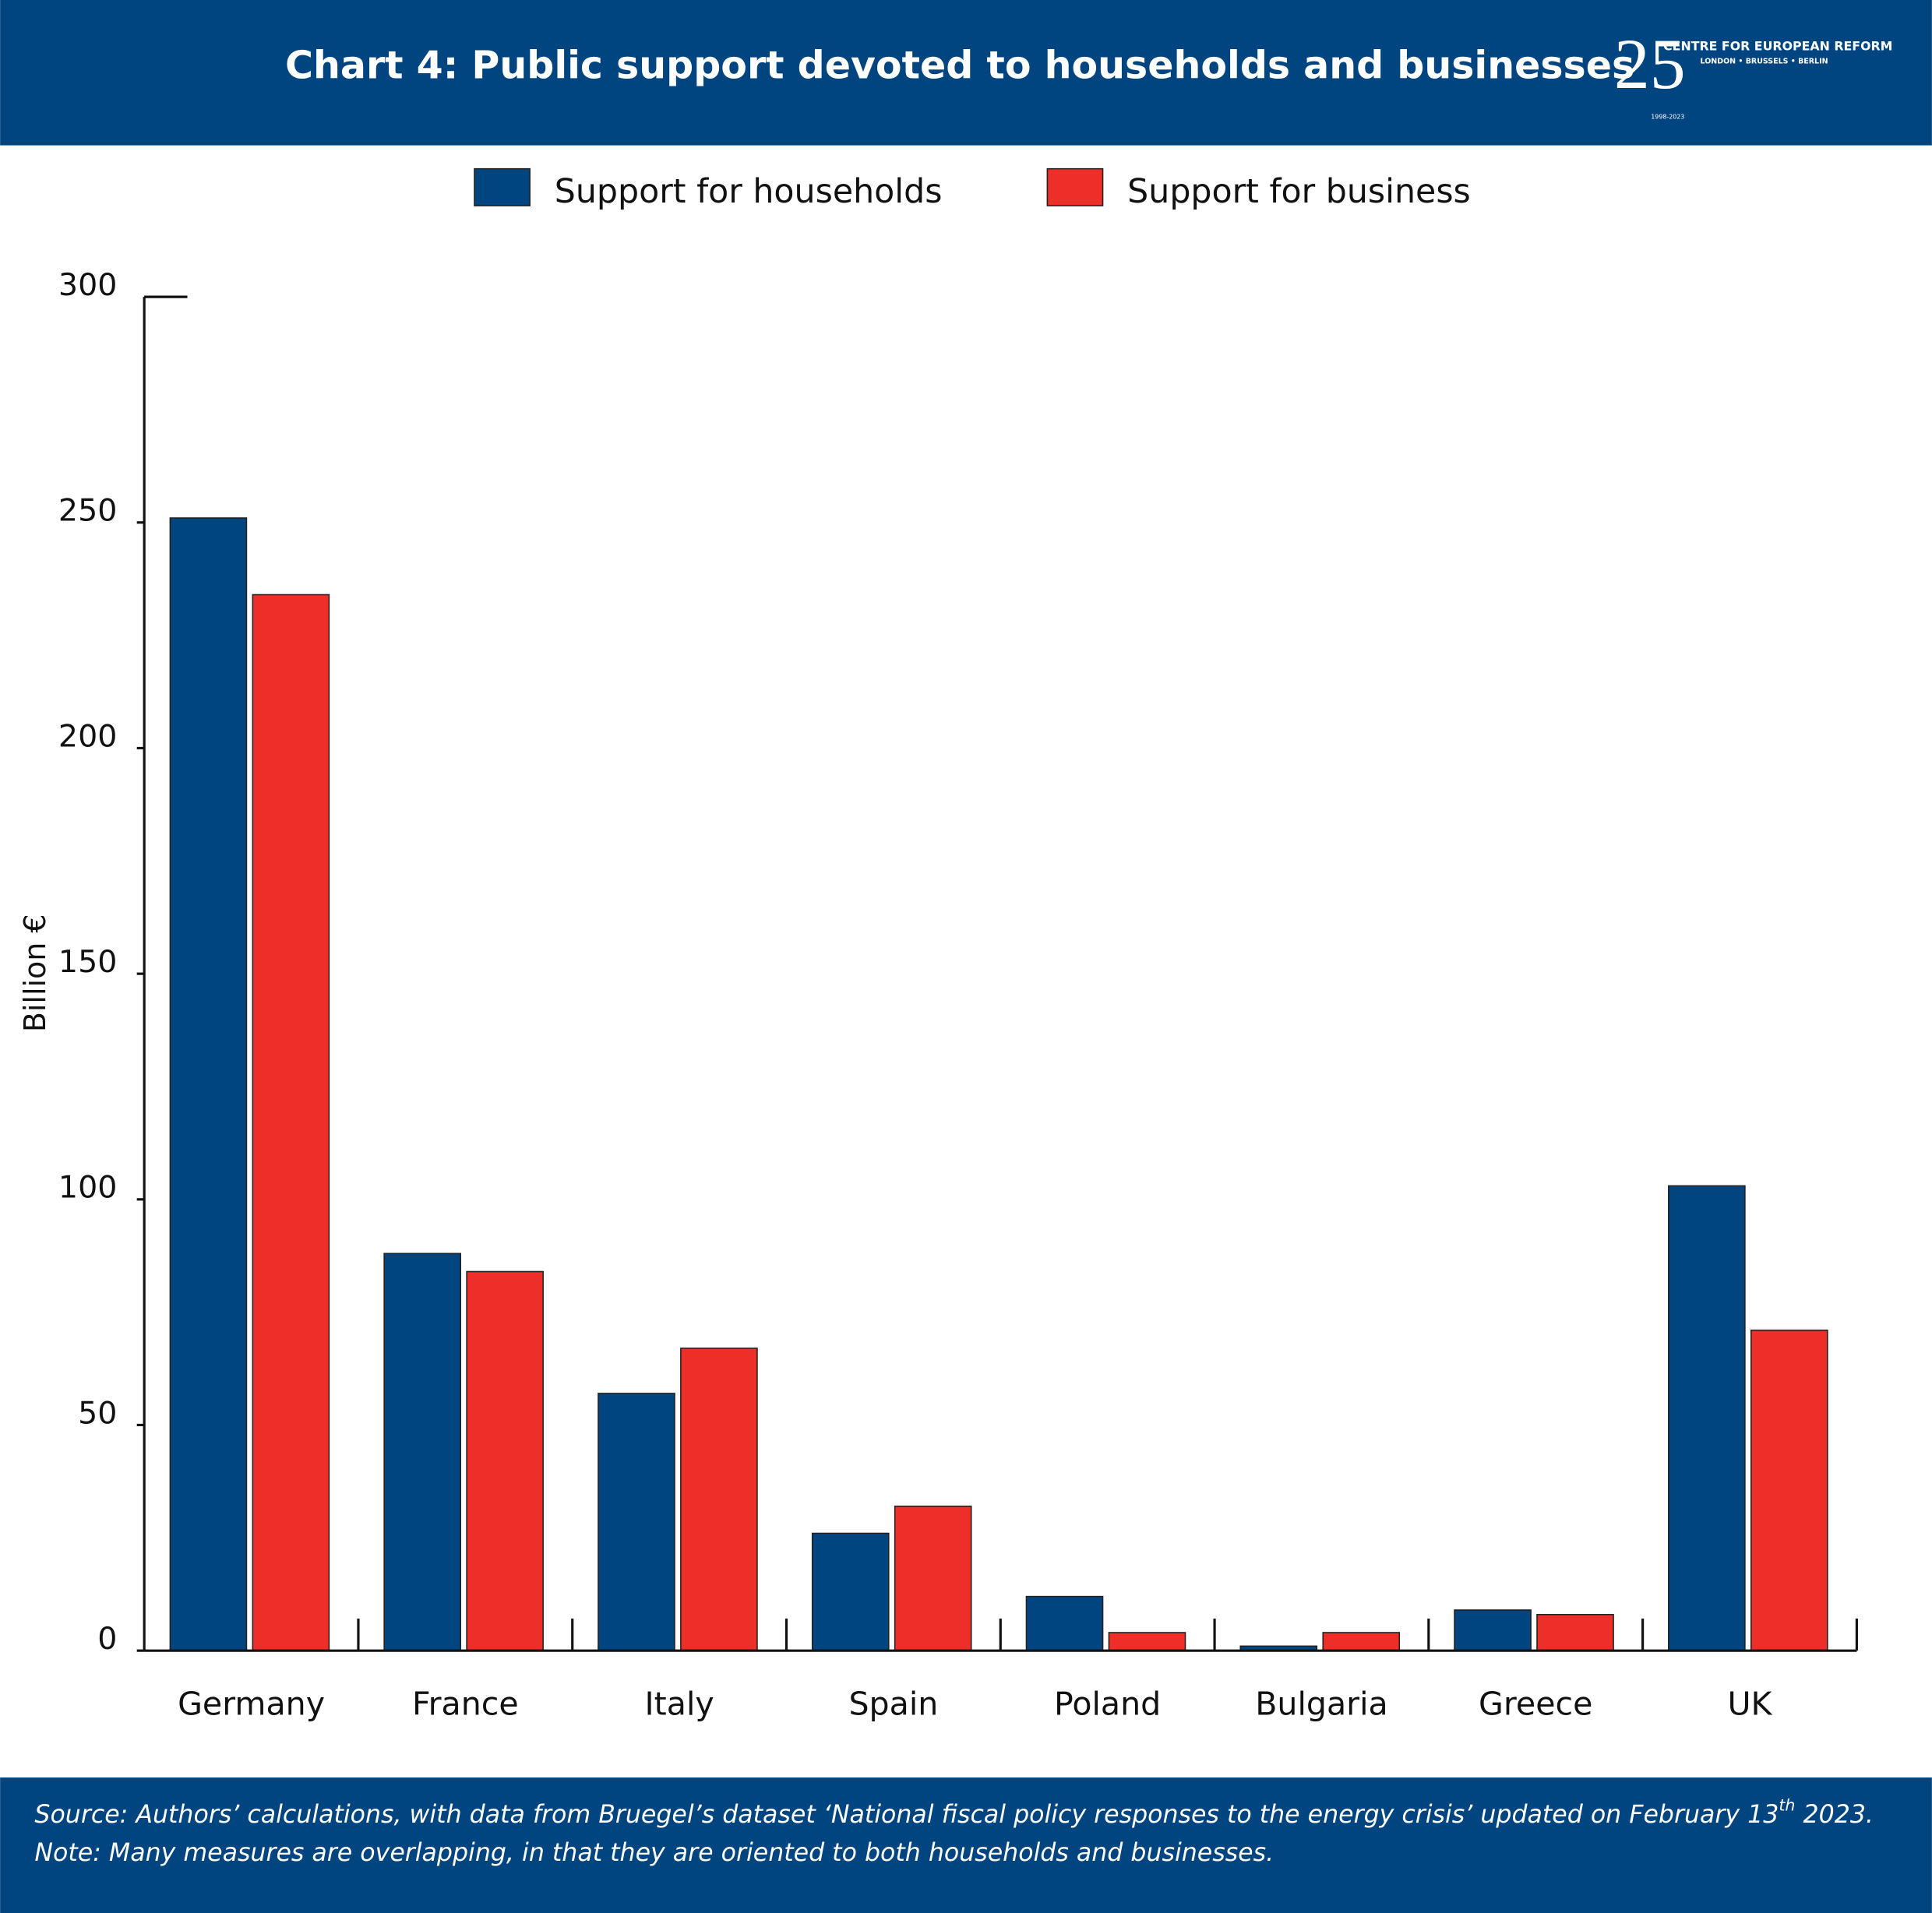 Image resolution: width=1932 pixels, height=1913 pixels. I want to click on header-band, so click(966, 73).